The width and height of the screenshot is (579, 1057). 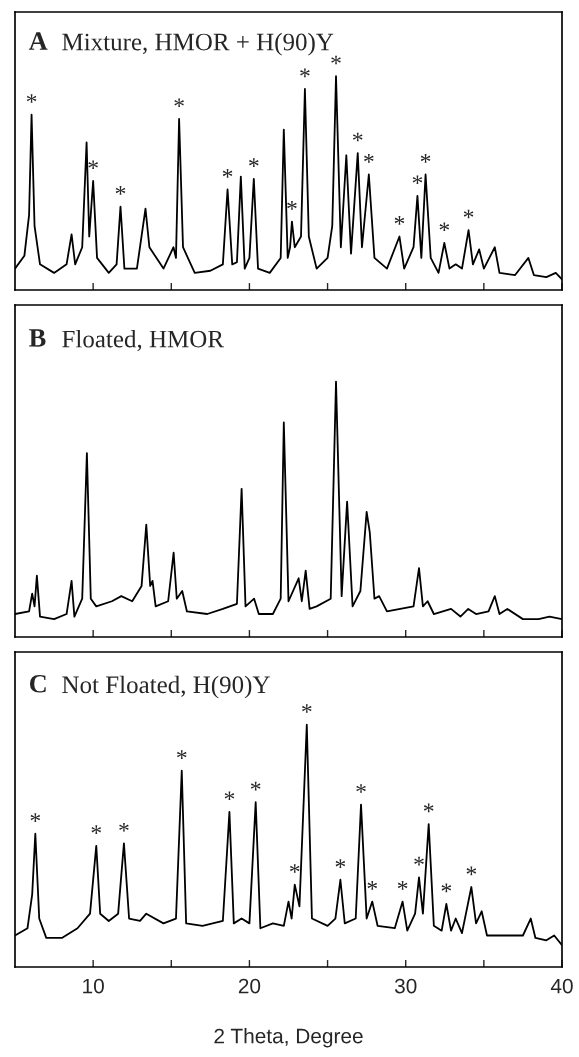 I want to click on chart-subtitle: Not Floated, H(90)Y, so click(x=166, y=687).